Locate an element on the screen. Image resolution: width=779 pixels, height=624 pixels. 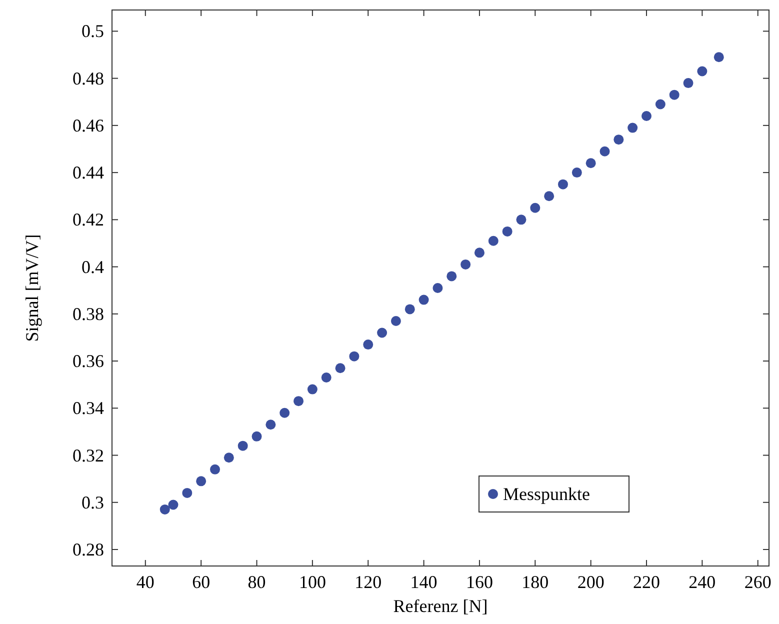
y-tick-label: 0.4 is located at coordinates (93, 266).